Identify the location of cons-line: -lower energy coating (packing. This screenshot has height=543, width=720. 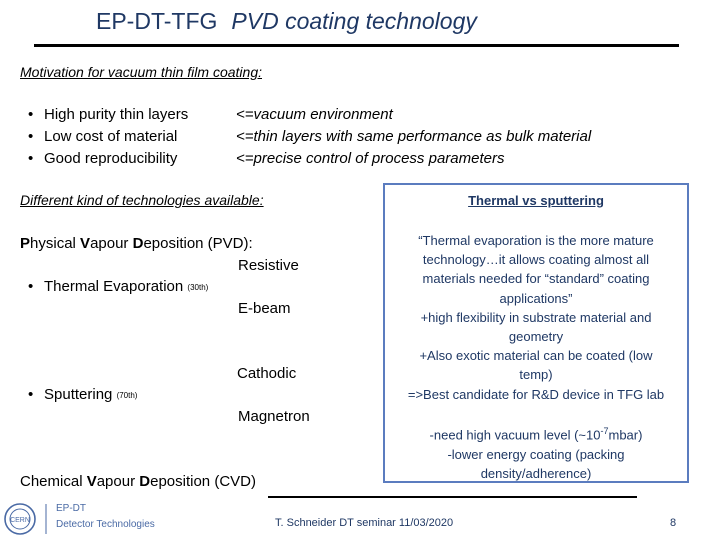
(536, 454).